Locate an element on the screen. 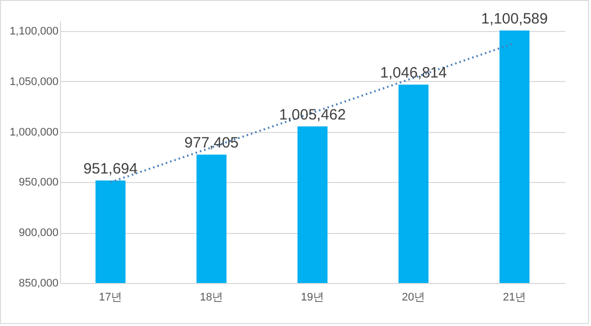 This screenshot has width=591, height=326. x-tick-label: 18년 is located at coordinates (212, 298).